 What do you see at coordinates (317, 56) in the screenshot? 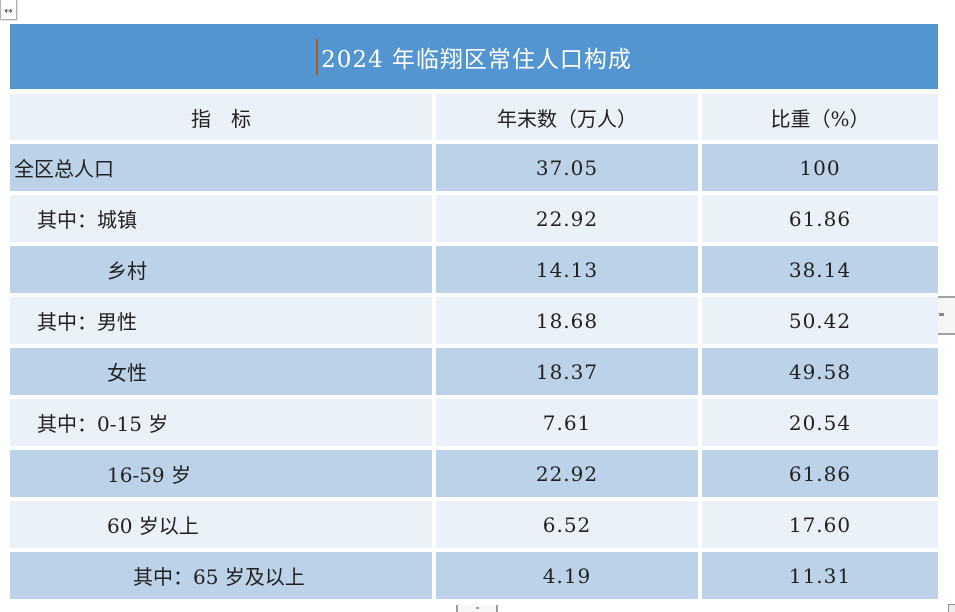
I see `text-cursor-caret` at bounding box center [317, 56].